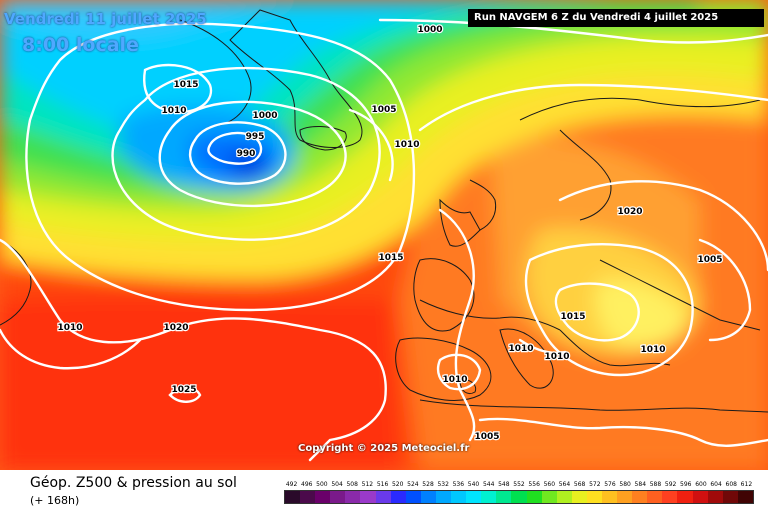 The image size is (768, 512). What do you see at coordinates (610, 484) in the screenshot?
I see `scale-label: 576` at bounding box center [610, 484].